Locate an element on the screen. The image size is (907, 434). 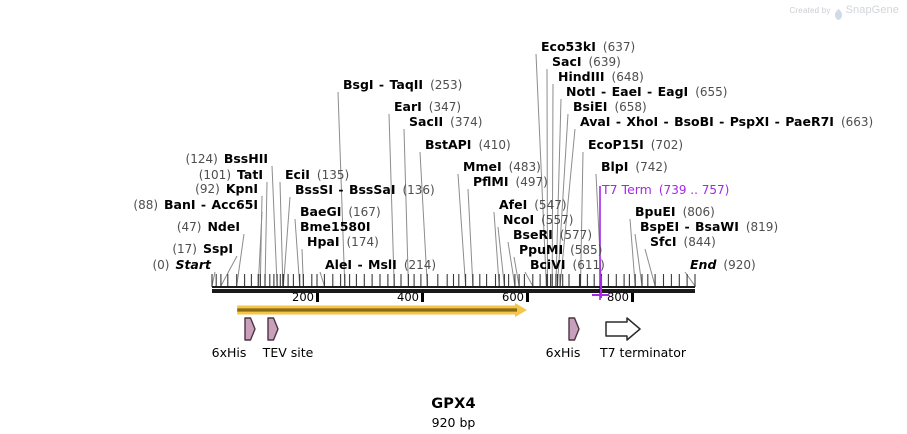
enzyme-label-pflmi: PflMI (497) is located at coordinates (510, 182).